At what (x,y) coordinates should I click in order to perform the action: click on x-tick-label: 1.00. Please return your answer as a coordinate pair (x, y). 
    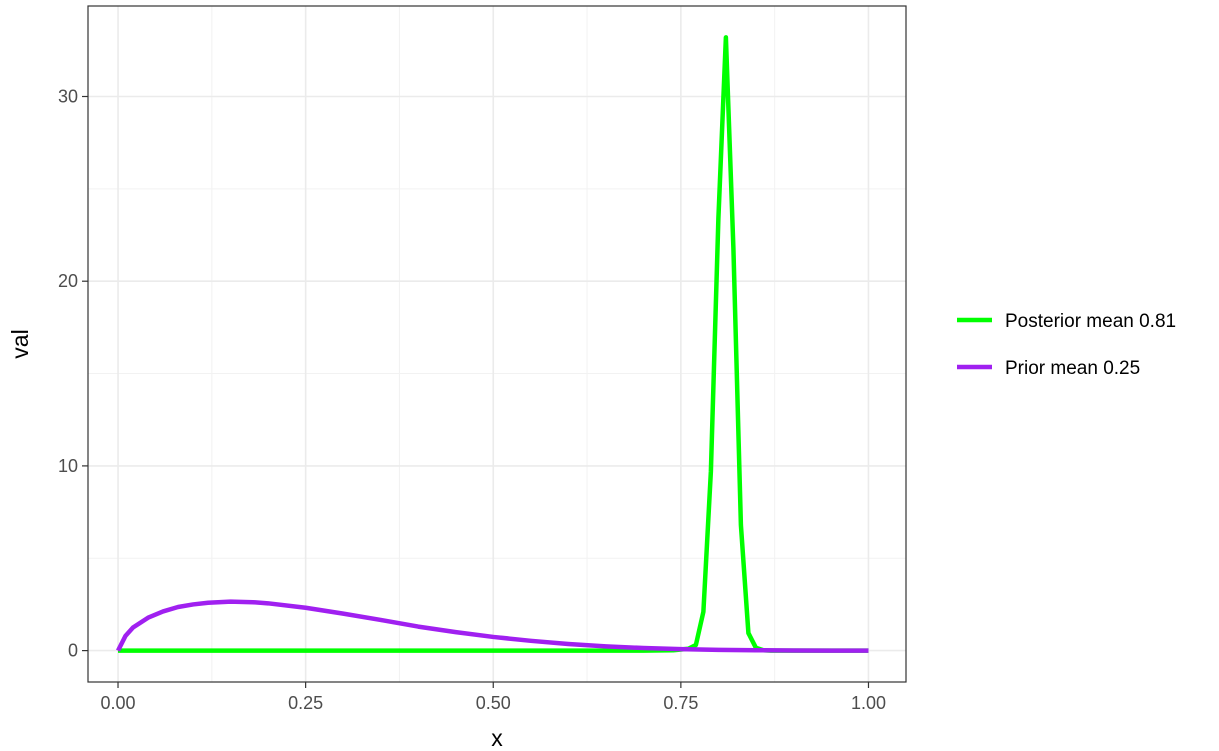
    Looking at the image, I should click on (868, 703).